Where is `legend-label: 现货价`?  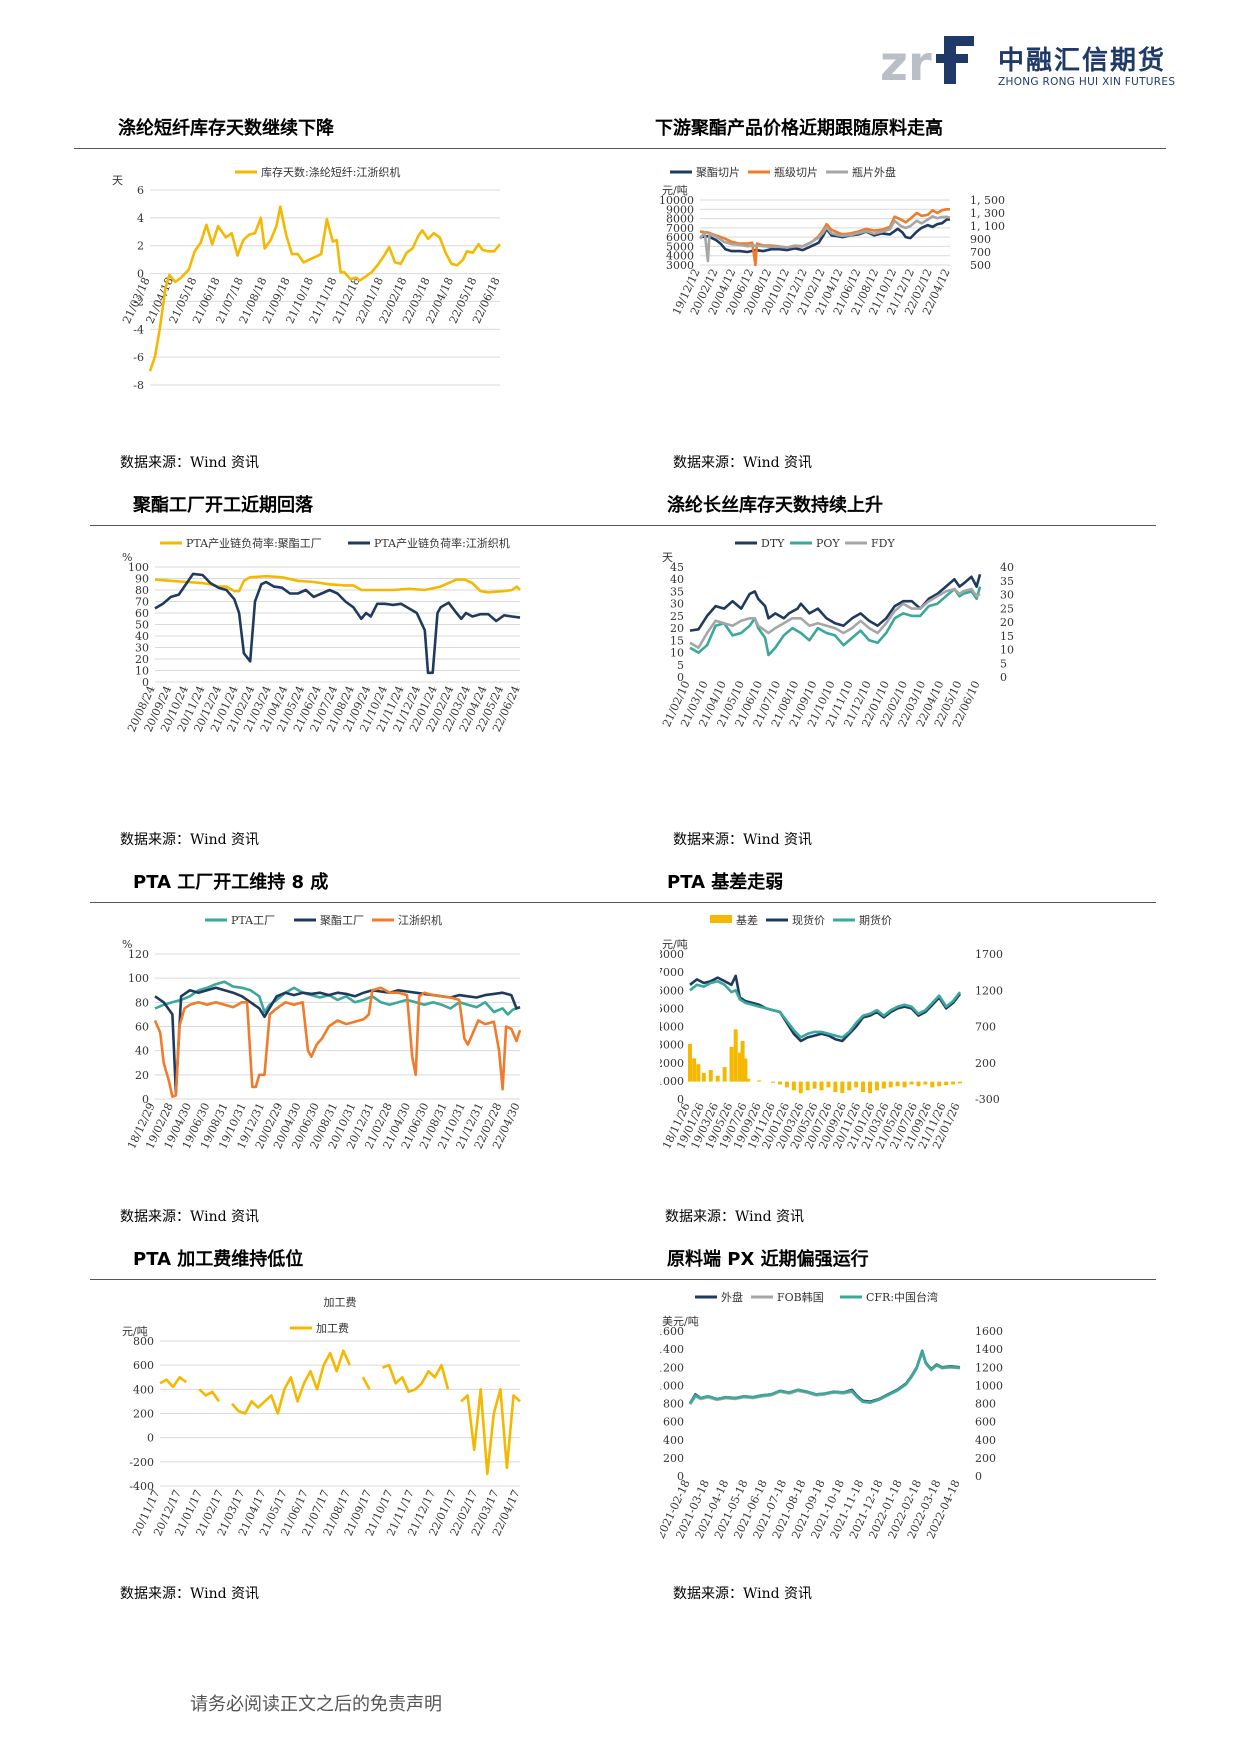
legend-label: 现货价 is located at coordinates (808, 920).